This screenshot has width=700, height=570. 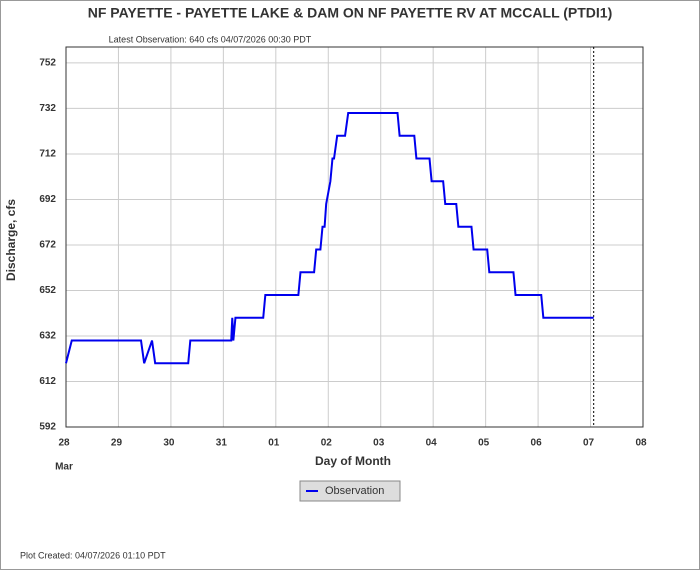 What do you see at coordinates (169, 443) in the screenshot?
I see `x-tick-label: 30` at bounding box center [169, 443].